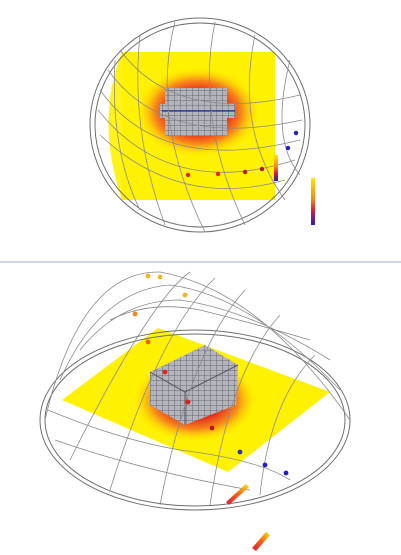 This screenshot has height=555, width=401. I want to click on sun-dots, so click(210, 374).